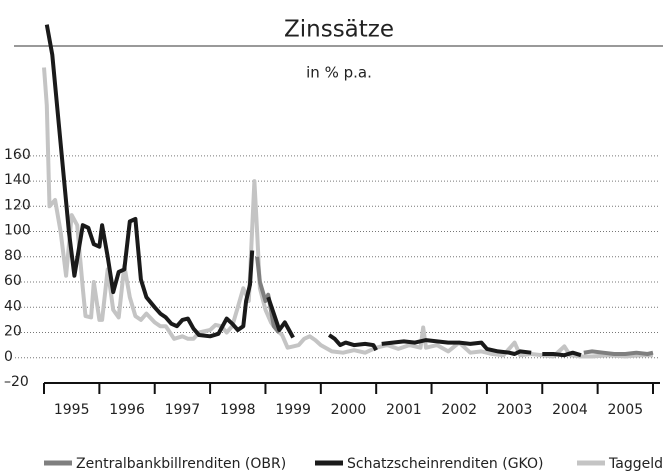 The image size is (663, 475). I want to click on x-tick-label: 1995, so click(72, 410).